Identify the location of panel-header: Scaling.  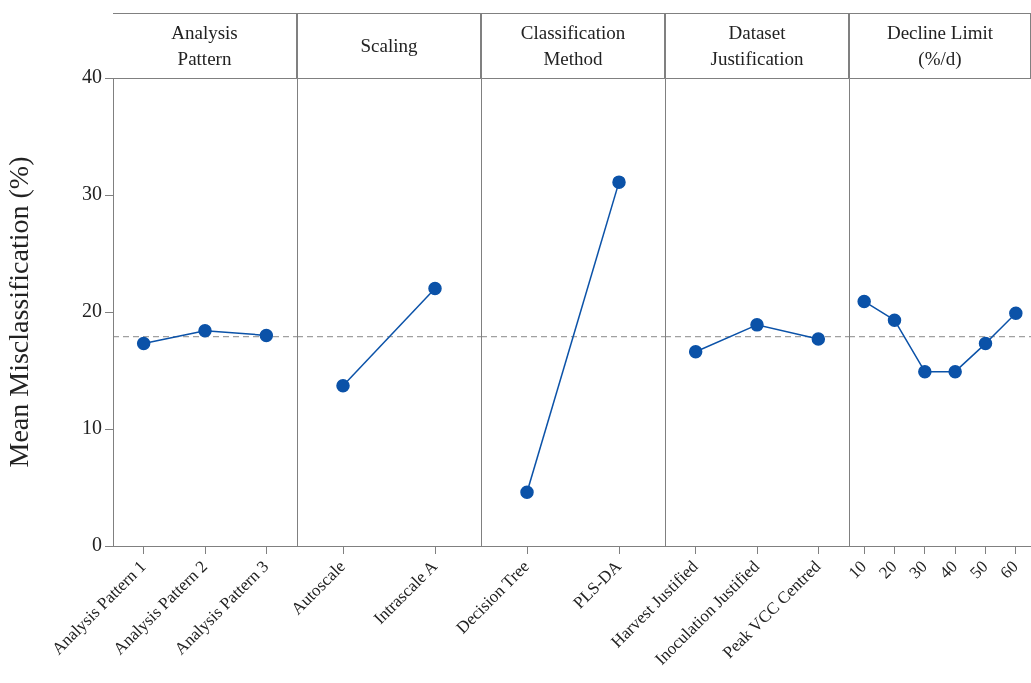
(389, 45).